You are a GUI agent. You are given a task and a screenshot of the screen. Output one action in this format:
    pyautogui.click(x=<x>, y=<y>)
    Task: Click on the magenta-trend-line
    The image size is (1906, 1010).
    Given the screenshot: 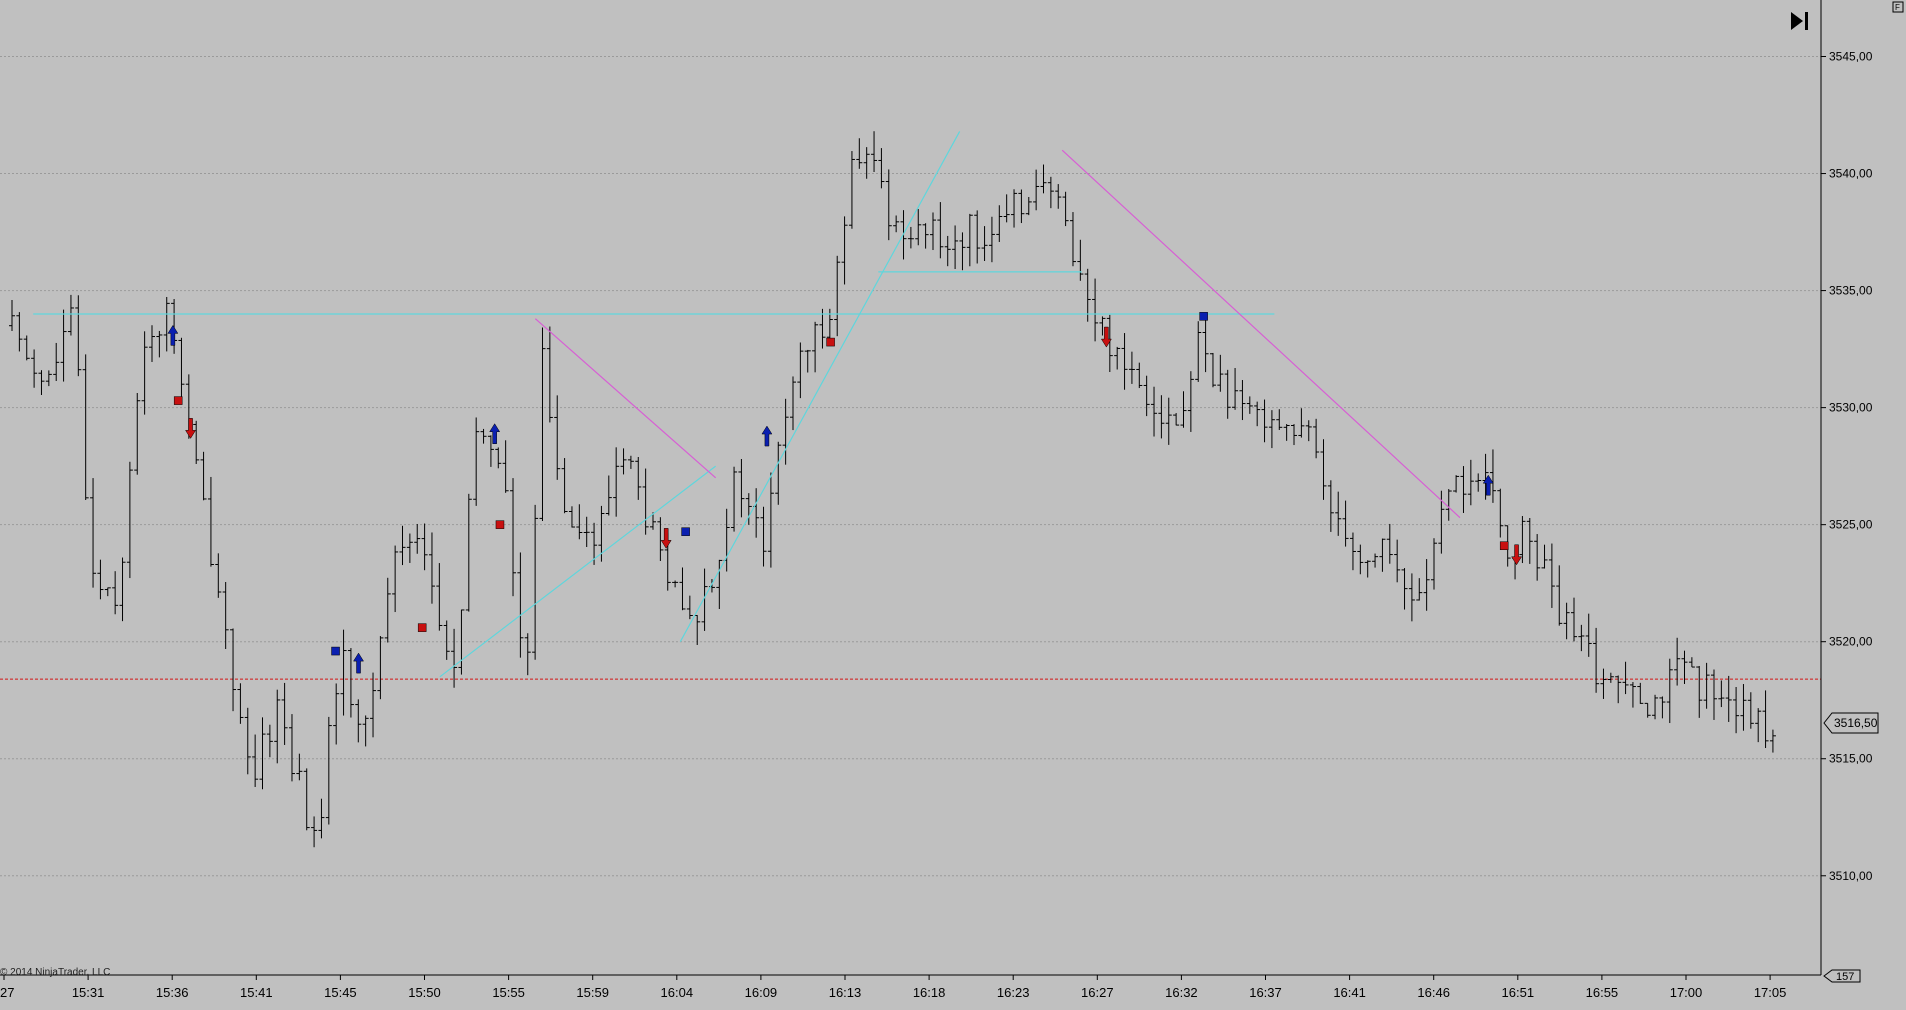 What is the action you would take?
    pyautogui.click(x=1261, y=334)
    